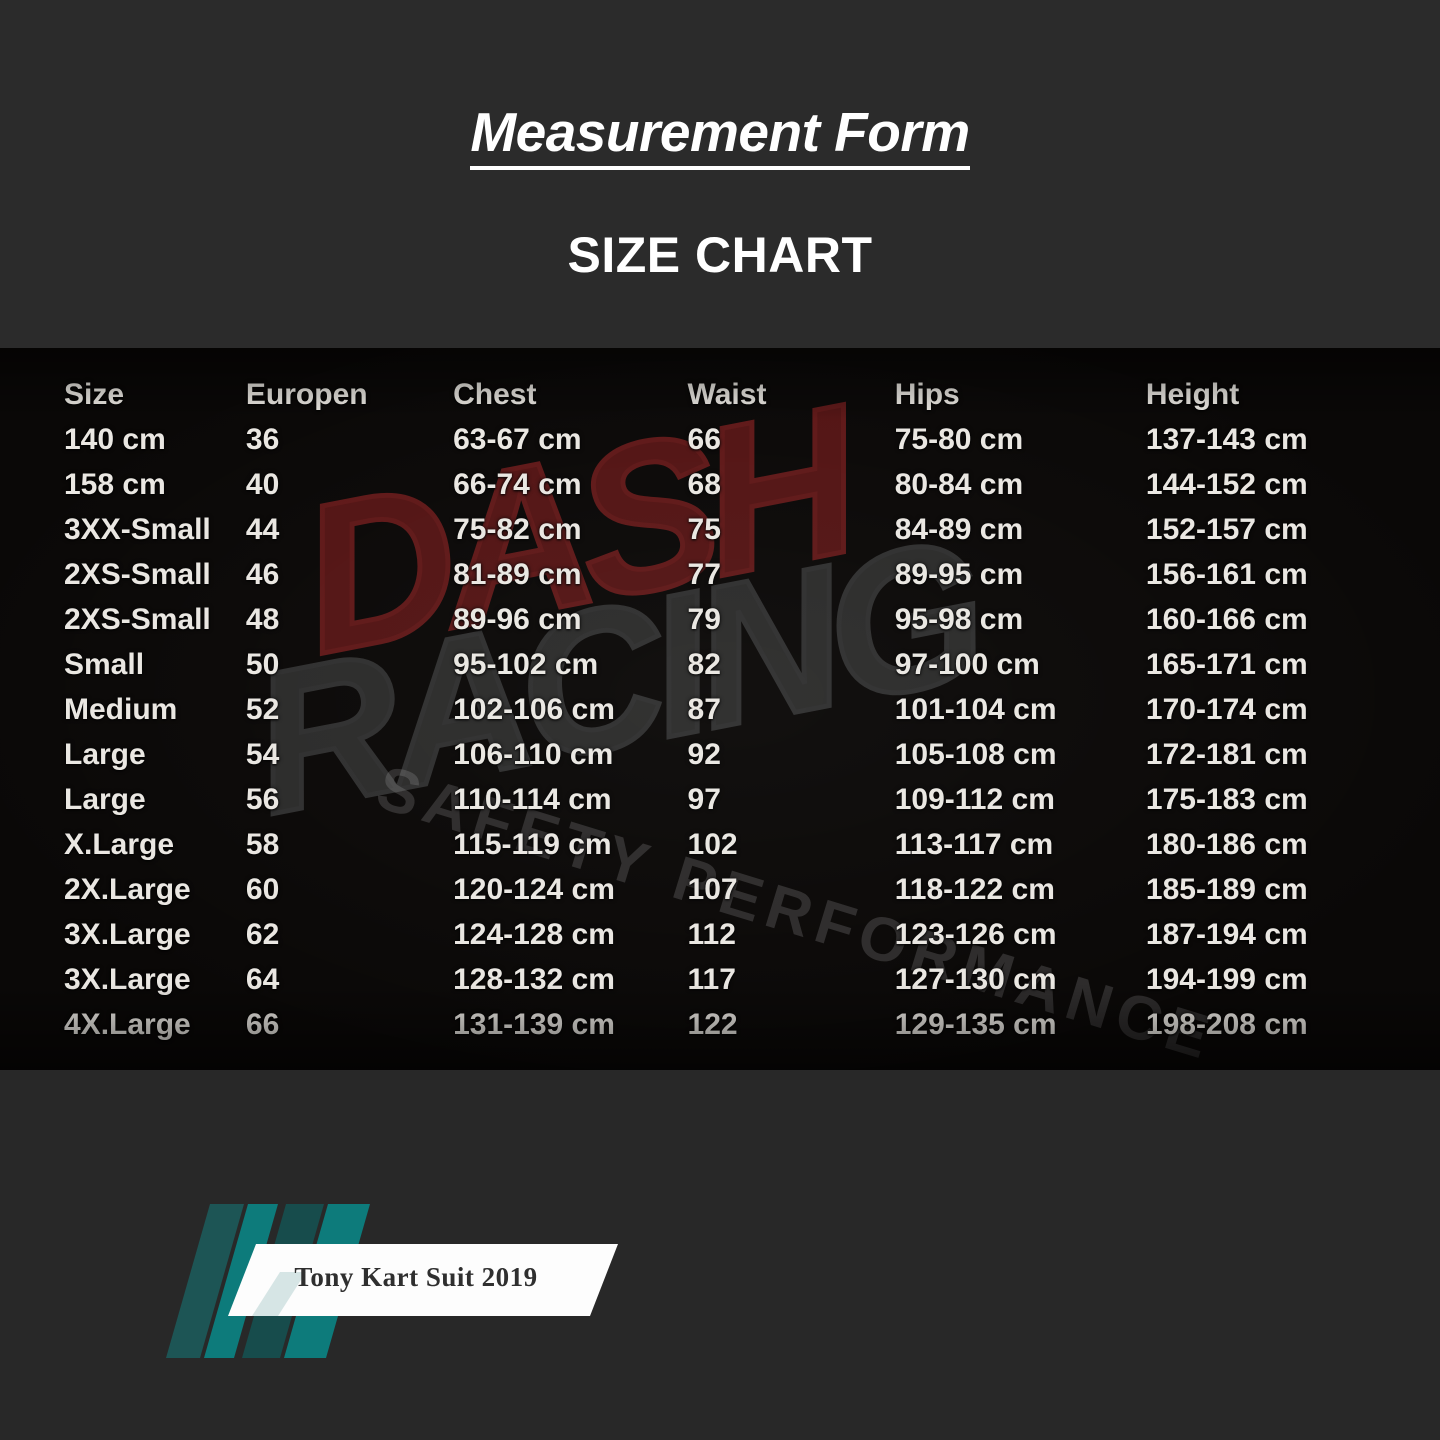  What do you see at coordinates (927, 394) in the screenshot?
I see `column-header-hips: Hips` at bounding box center [927, 394].